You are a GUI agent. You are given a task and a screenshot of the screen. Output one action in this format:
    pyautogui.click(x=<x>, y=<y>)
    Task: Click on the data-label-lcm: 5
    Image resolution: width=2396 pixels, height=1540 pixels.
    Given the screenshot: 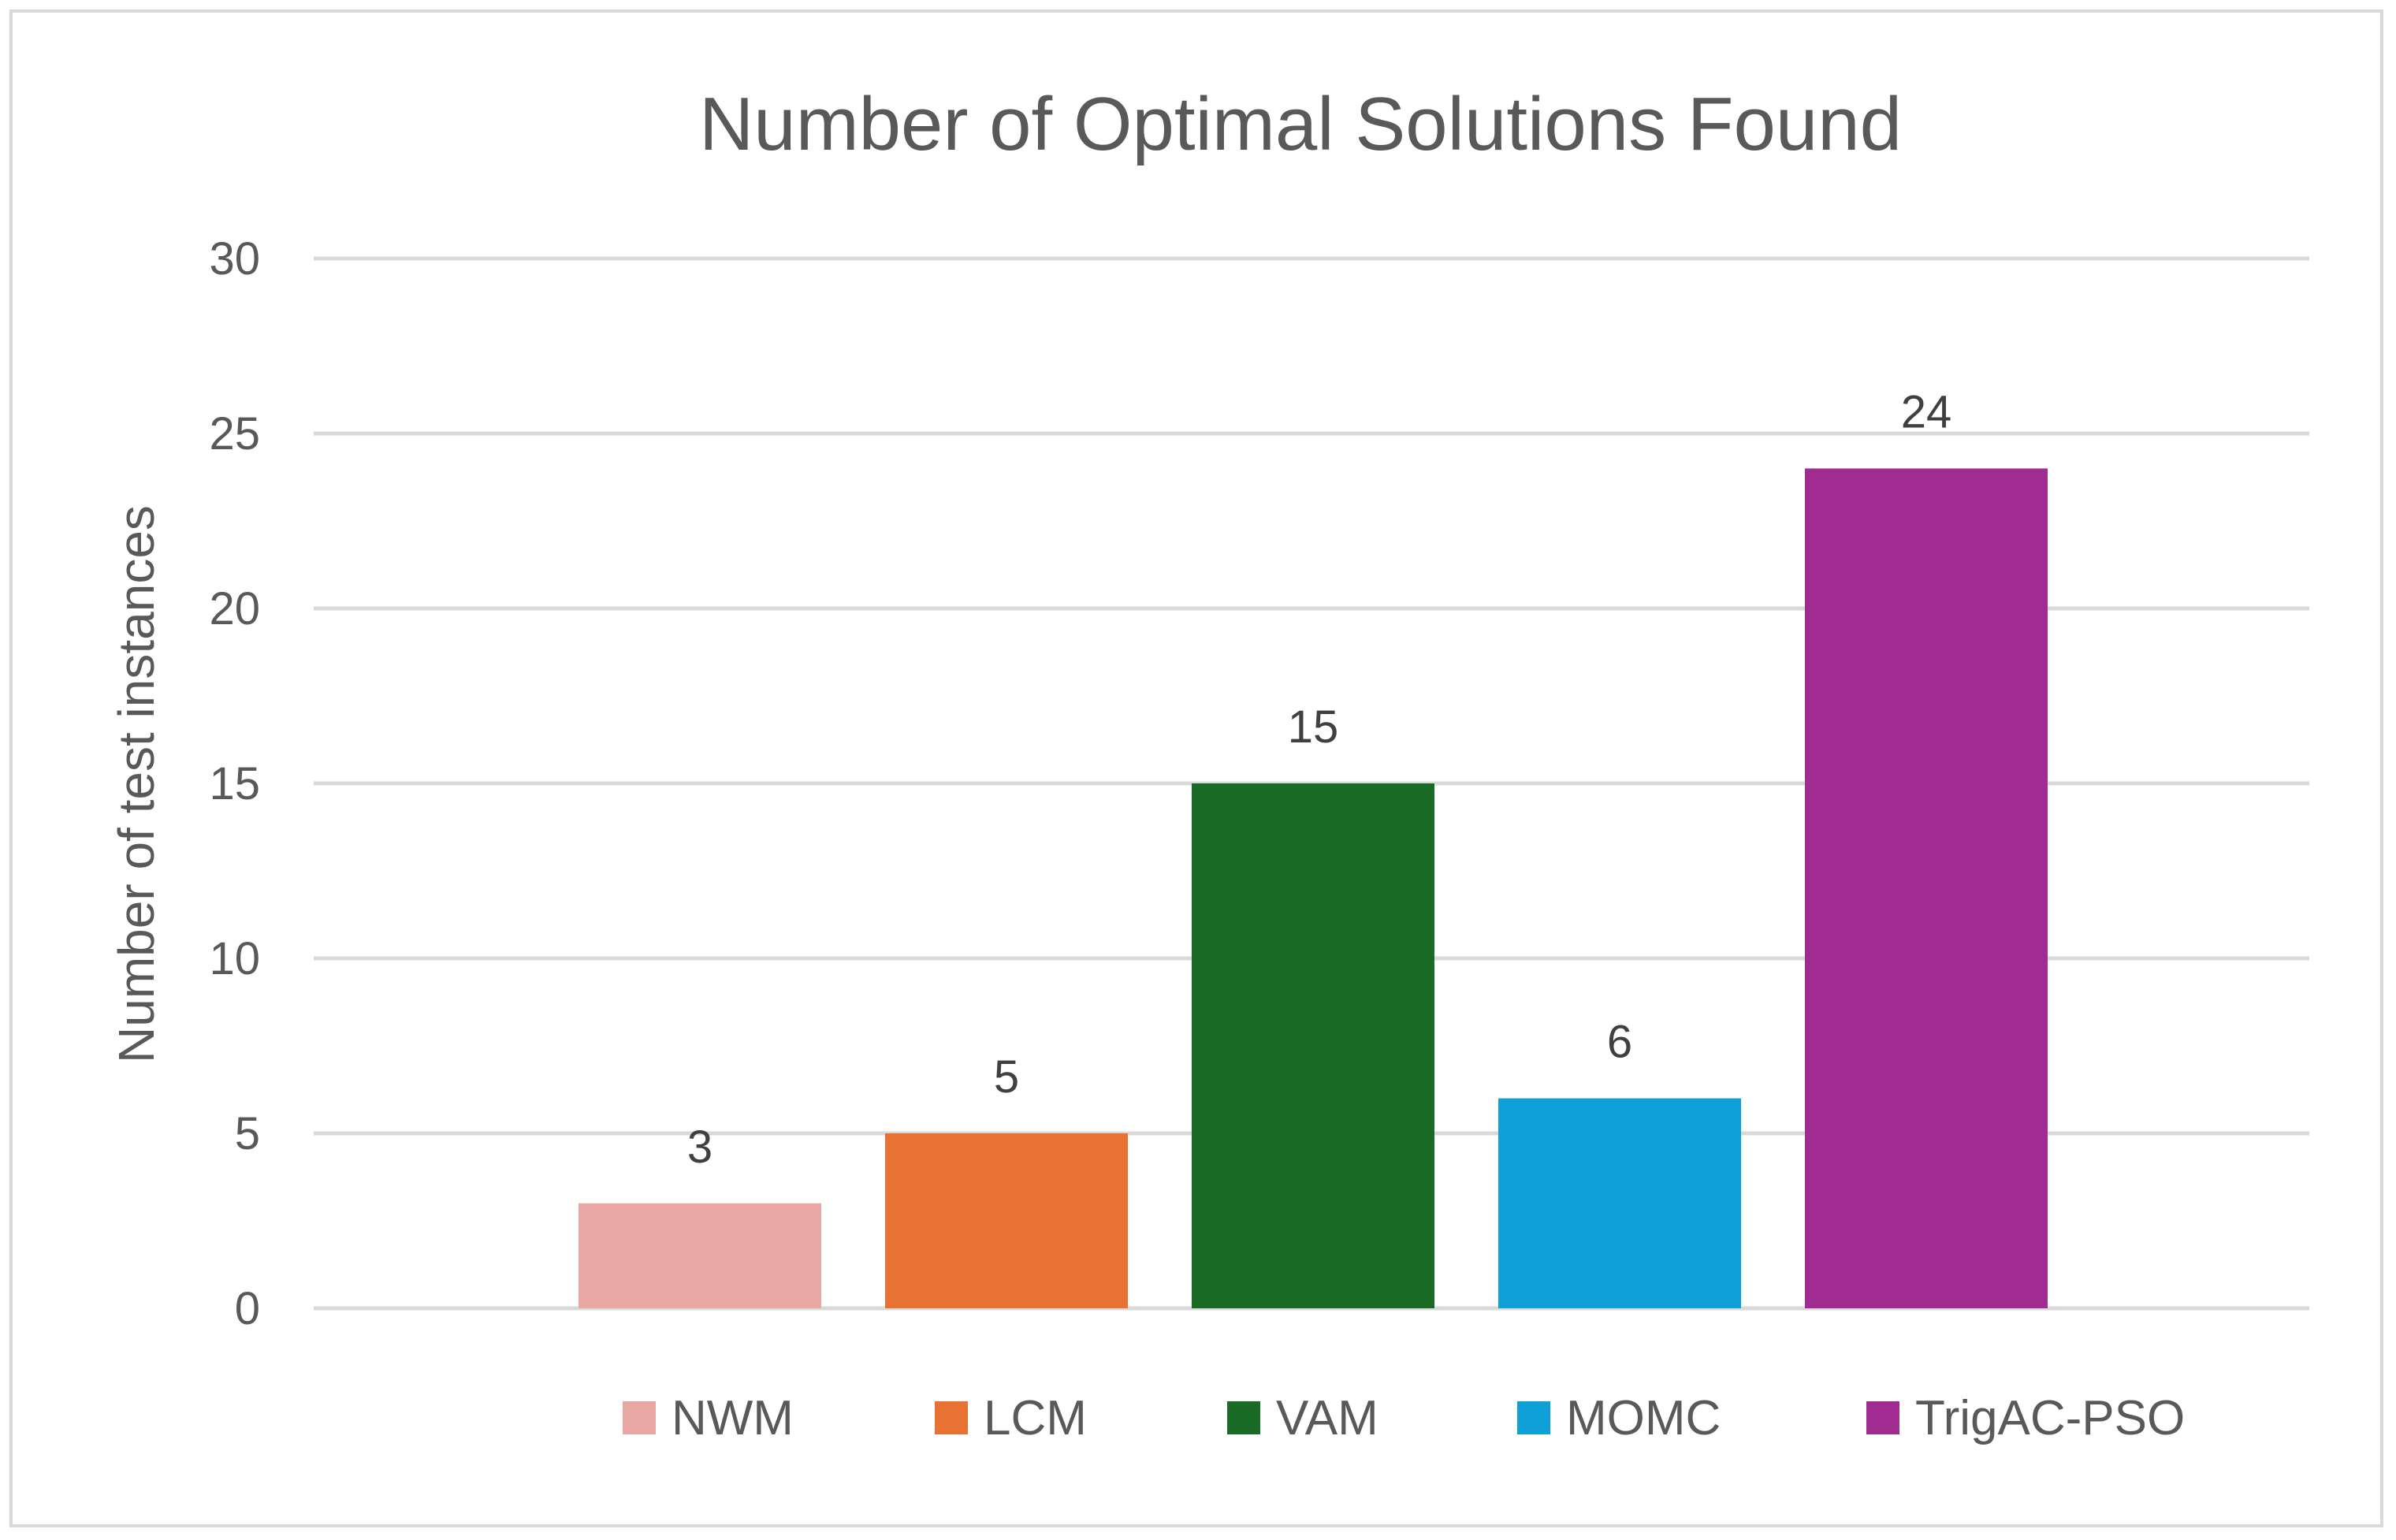 What is the action you would take?
    pyautogui.click(x=1006, y=1077)
    